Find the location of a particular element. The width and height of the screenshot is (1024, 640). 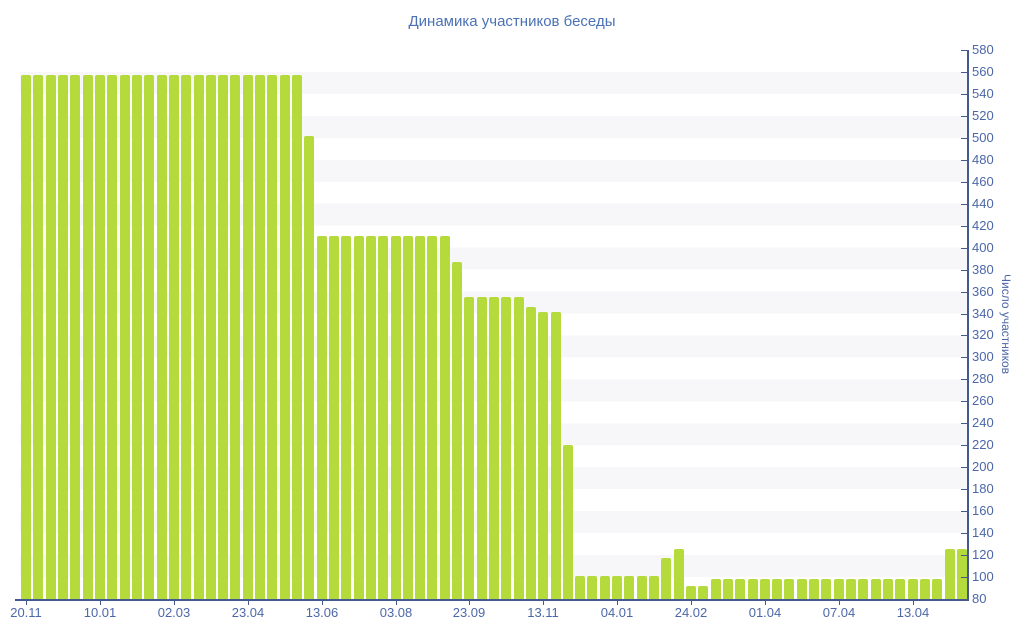

y-tick-label: 380 is located at coordinates (983, 269).